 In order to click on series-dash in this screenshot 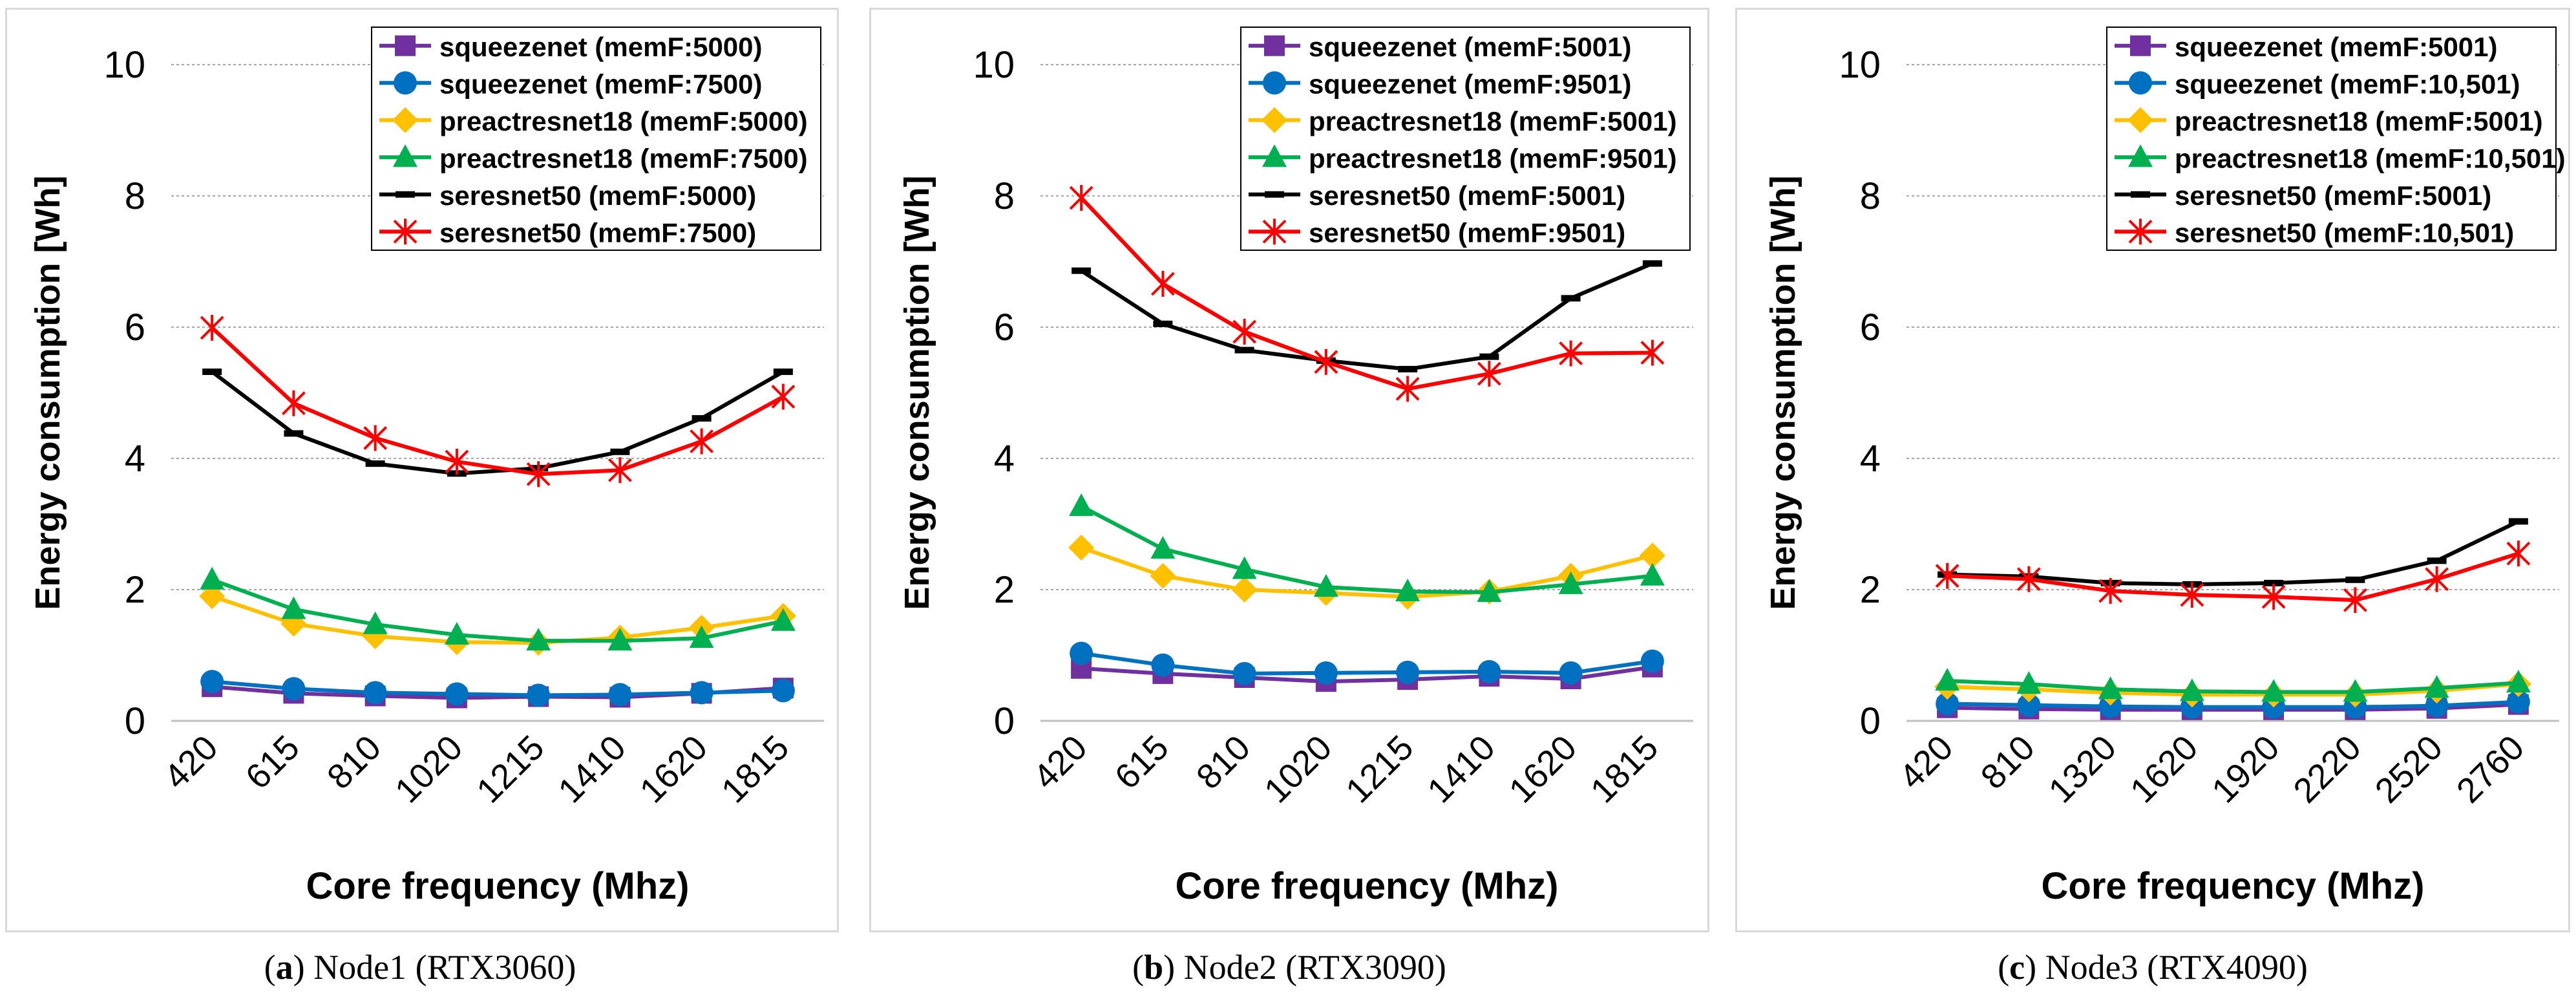, I will do `click(497, 423)`.